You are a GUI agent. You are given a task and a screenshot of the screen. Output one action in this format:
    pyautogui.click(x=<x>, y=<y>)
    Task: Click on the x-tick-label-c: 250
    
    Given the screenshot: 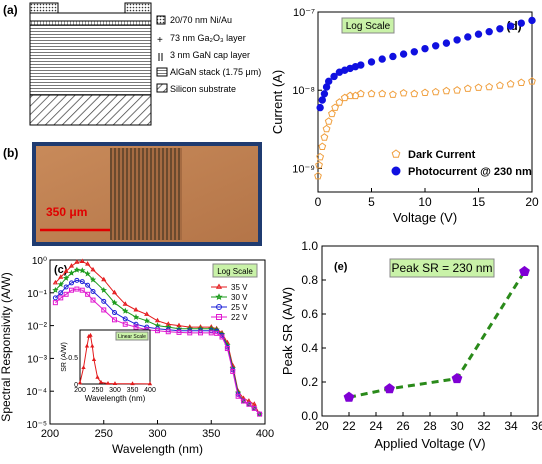 What is the action you would take?
    pyautogui.click(x=104, y=434)
    